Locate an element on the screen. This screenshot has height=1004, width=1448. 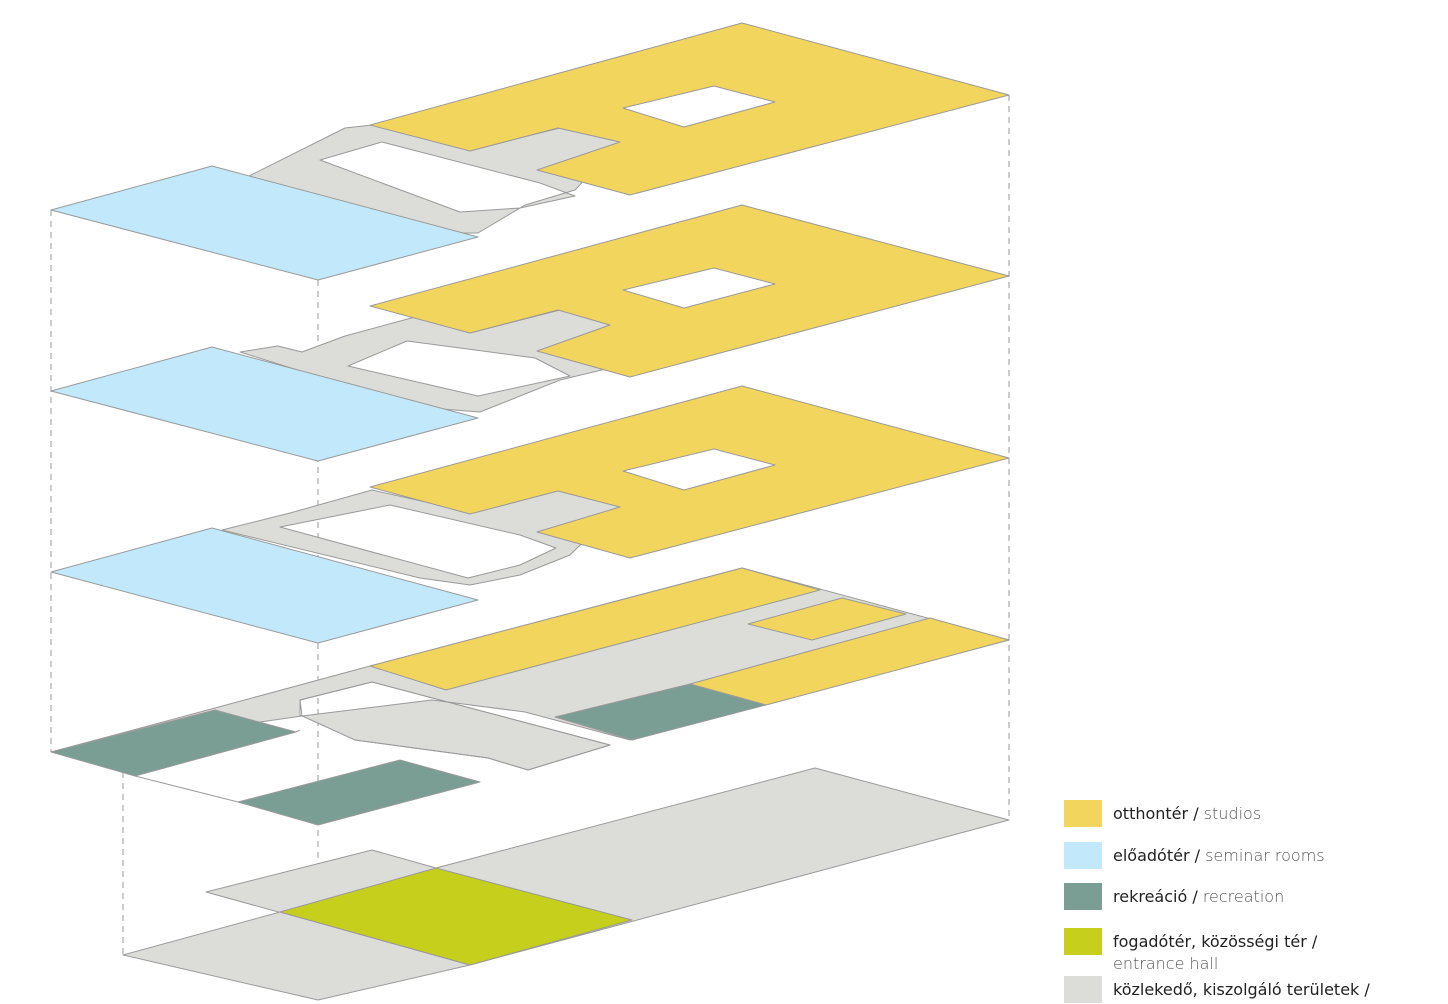
legend-label-en: seminar rooms is located at coordinates (1265, 855).